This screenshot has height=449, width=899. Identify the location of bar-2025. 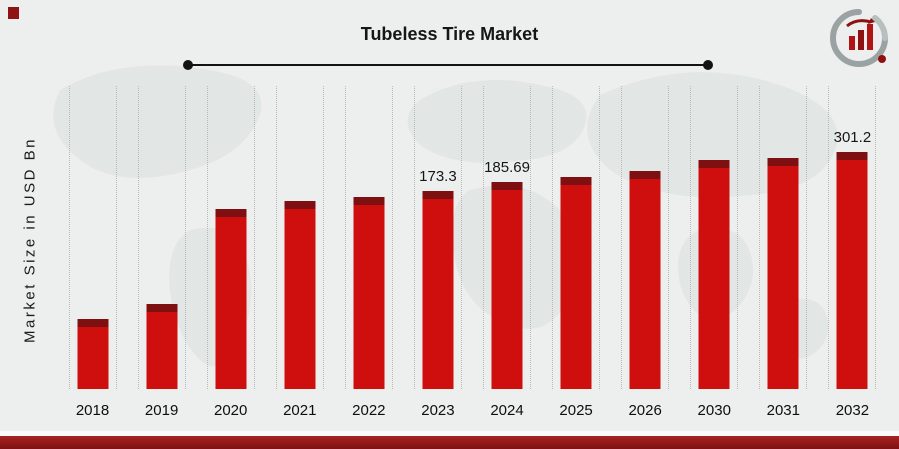
(576, 283).